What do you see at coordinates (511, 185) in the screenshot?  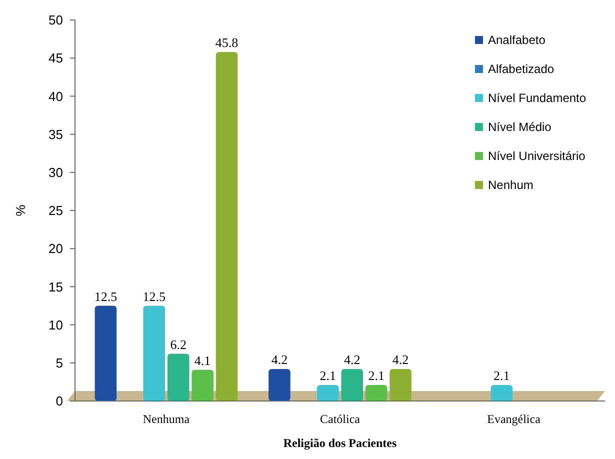 I see `legend-label: Nenhum` at bounding box center [511, 185].